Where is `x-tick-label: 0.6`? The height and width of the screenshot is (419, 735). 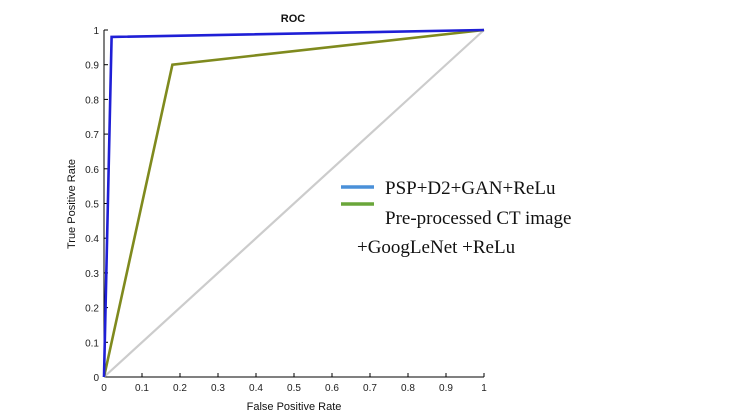
x-tick-label: 0.6 is located at coordinates (332, 388).